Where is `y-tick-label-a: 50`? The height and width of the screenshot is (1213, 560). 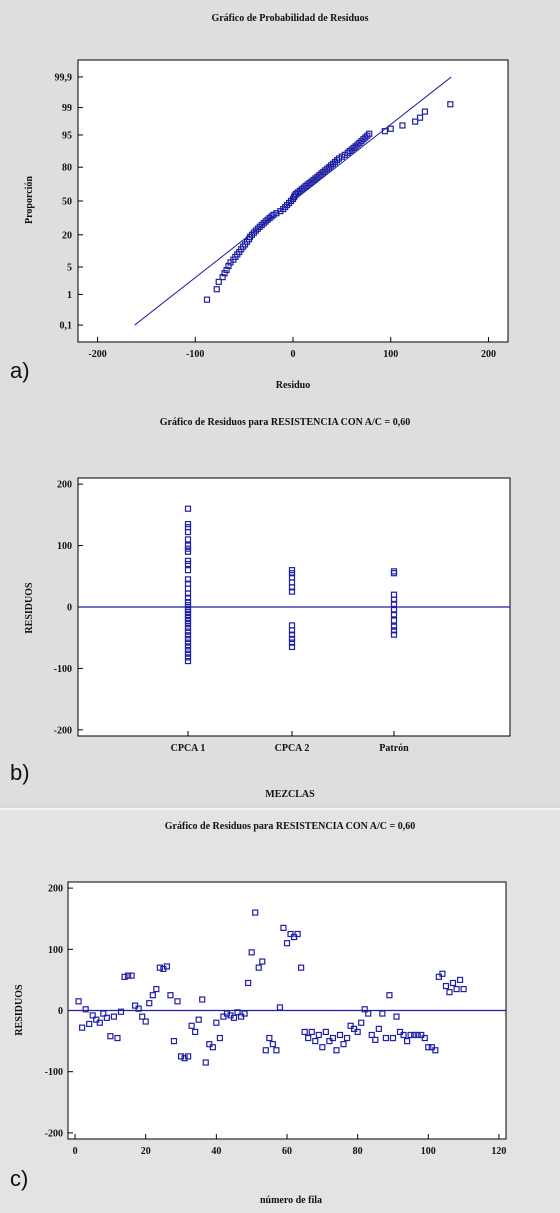 y-tick-label-a: 50 is located at coordinates (67, 202).